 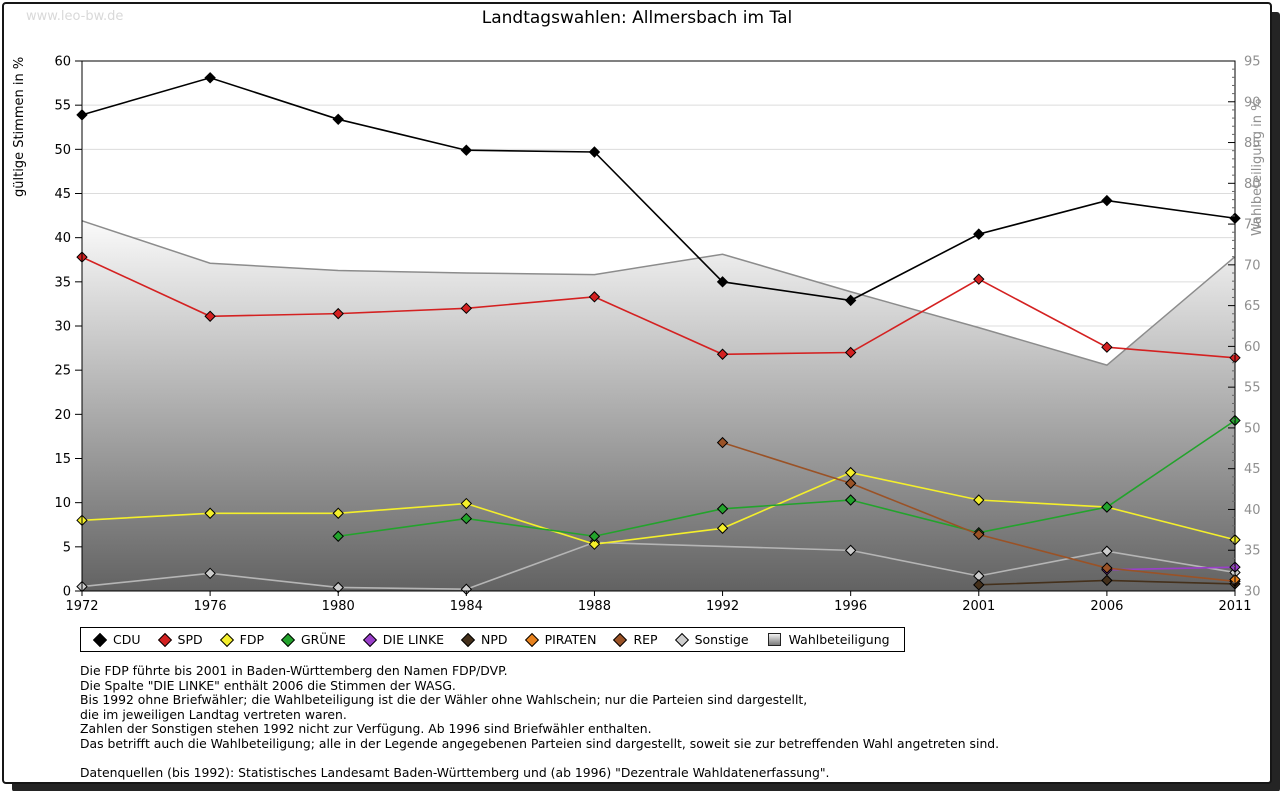 What do you see at coordinates (67, 547) in the screenshot?
I see `left-tick-label: 5` at bounding box center [67, 547].